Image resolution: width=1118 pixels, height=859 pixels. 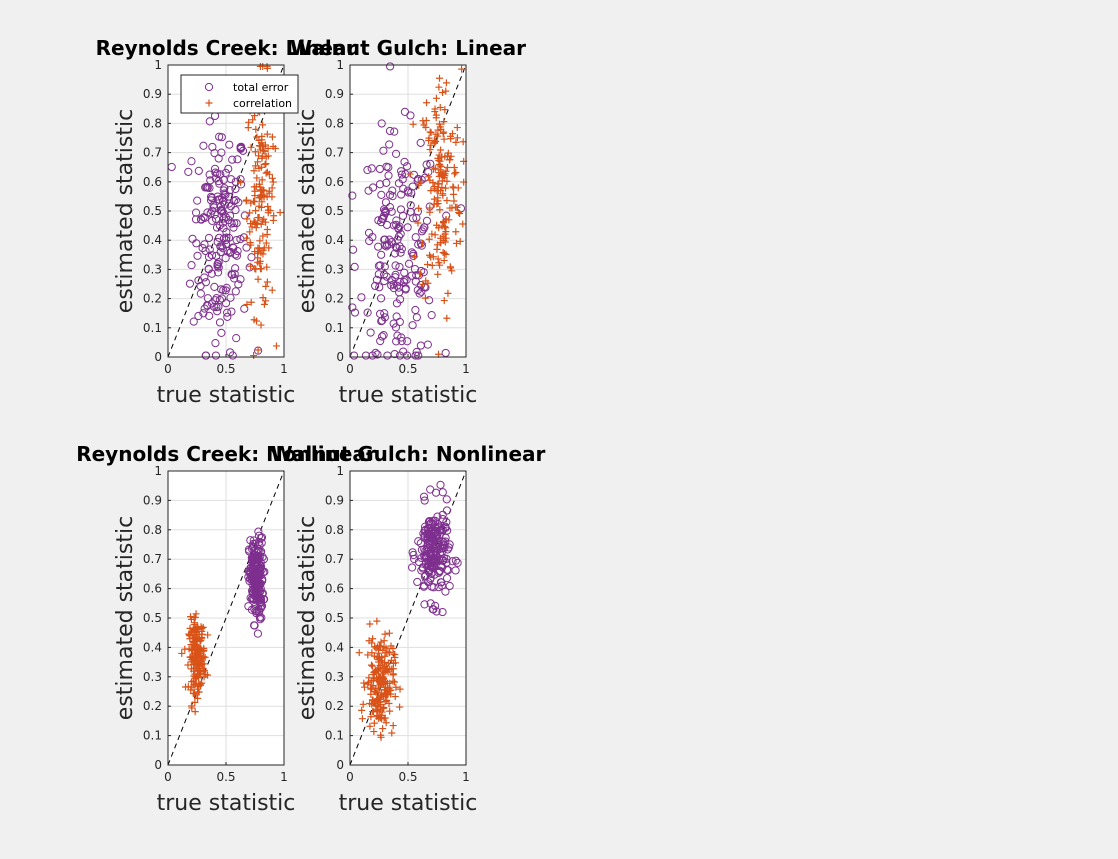 What do you see at coordinates (152, 123) in the screenshot?
I see `y-tick-label: 0.8` at bounding box center [152, 123].